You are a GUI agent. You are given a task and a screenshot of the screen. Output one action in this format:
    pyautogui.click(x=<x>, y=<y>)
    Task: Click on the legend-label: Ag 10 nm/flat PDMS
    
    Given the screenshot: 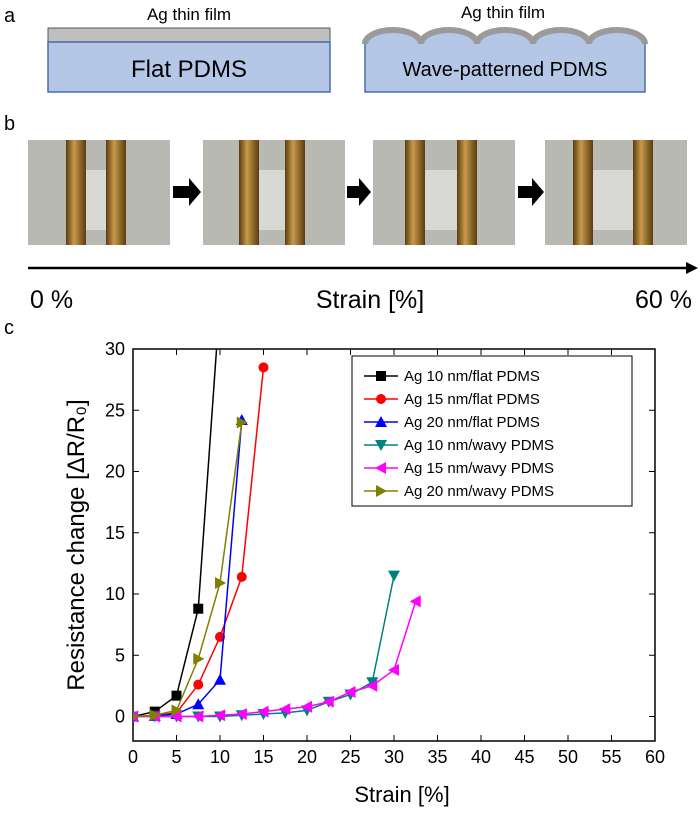 What is the action you would take?
    pyautogui.click(x=472, y=376)
    